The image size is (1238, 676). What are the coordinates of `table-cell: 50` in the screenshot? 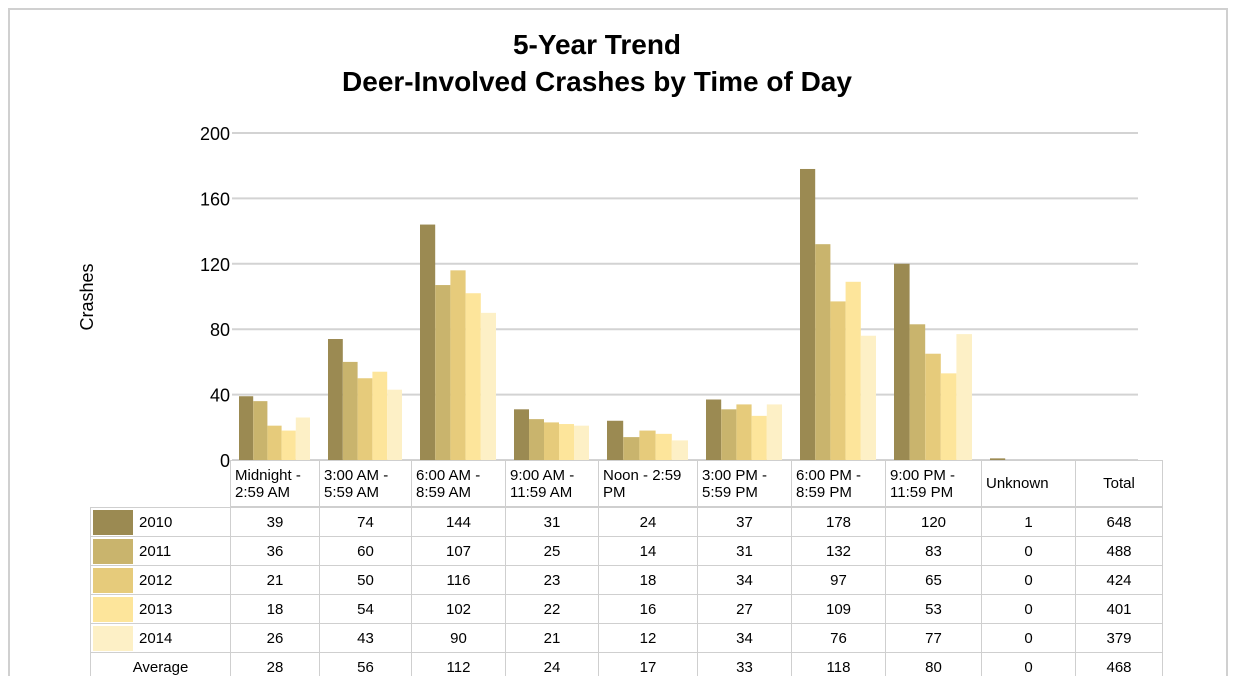 It's located at (365, 580).